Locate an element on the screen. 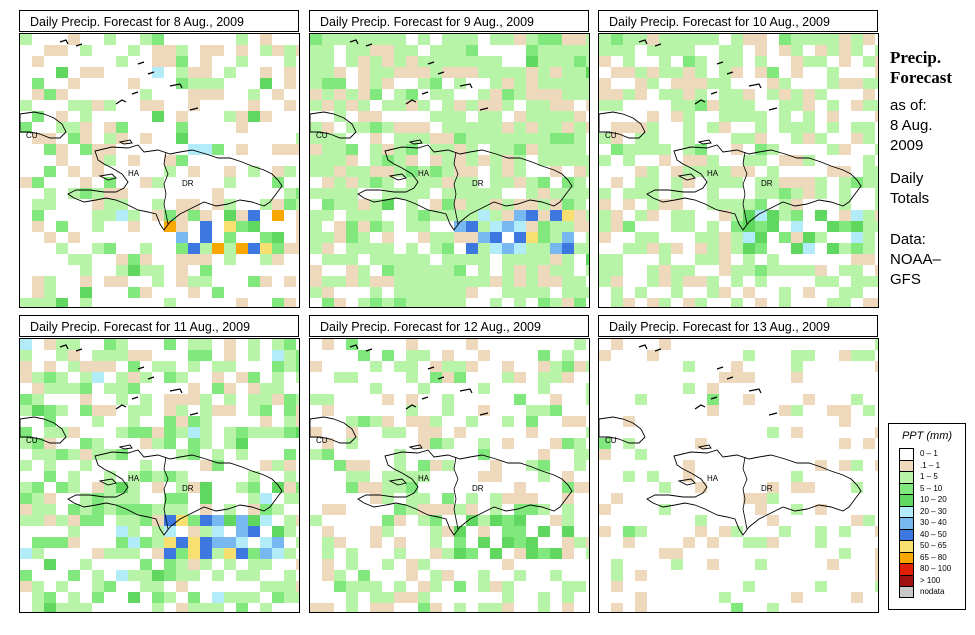 Image resolution: width=975 pixels, height=635 pixels. daily-block: Daily Totals is located at coordinates (909, 189).